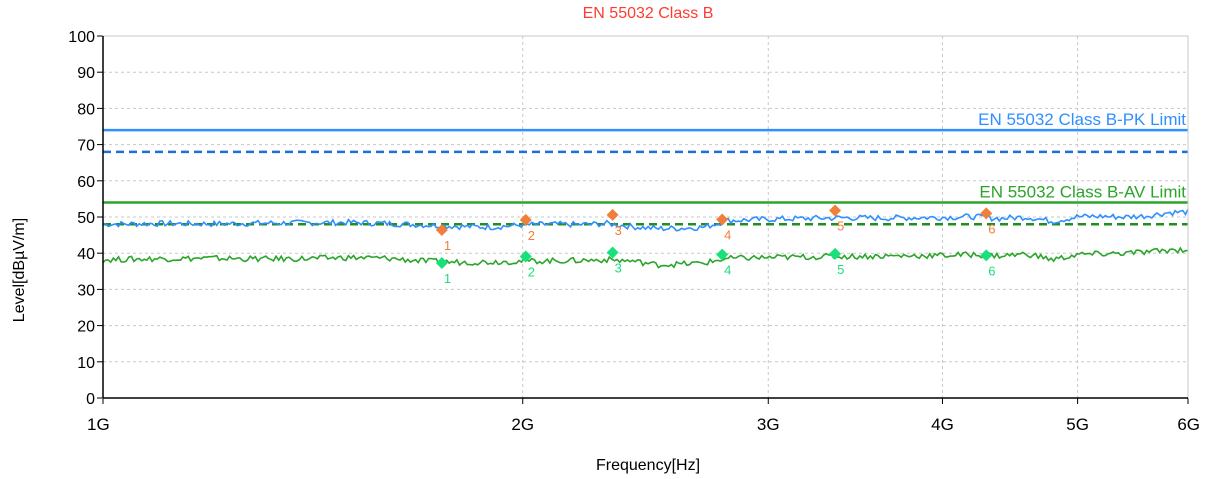 The height and width of the screenshot is (479, 1211). I want to click on x-tick-label: 5G, so click(1077, 424).